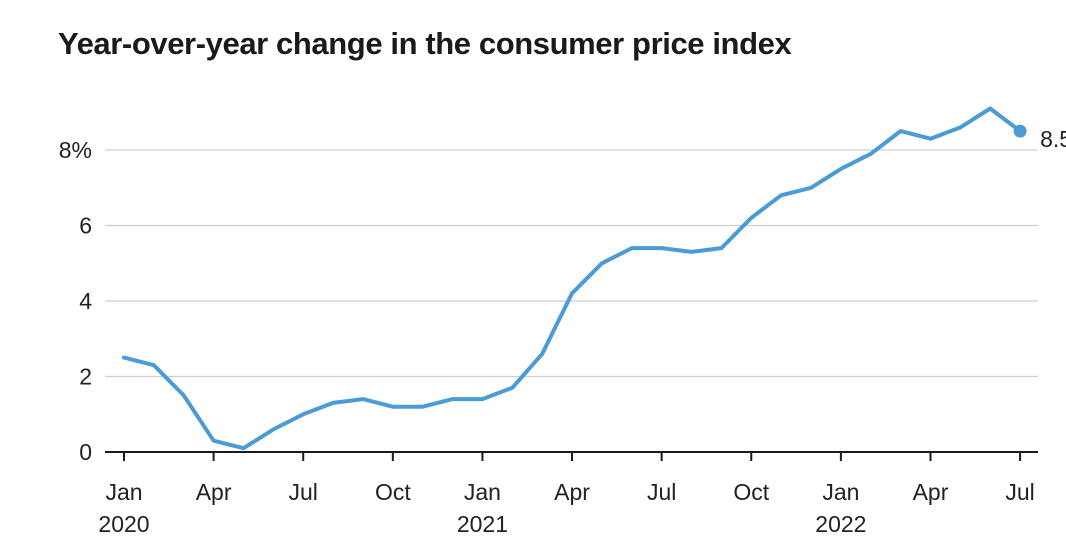  What do you see at coordinates (1020, 131) in the screenshot?
I see `end-point-marker` at bounding box center [1020, 131].